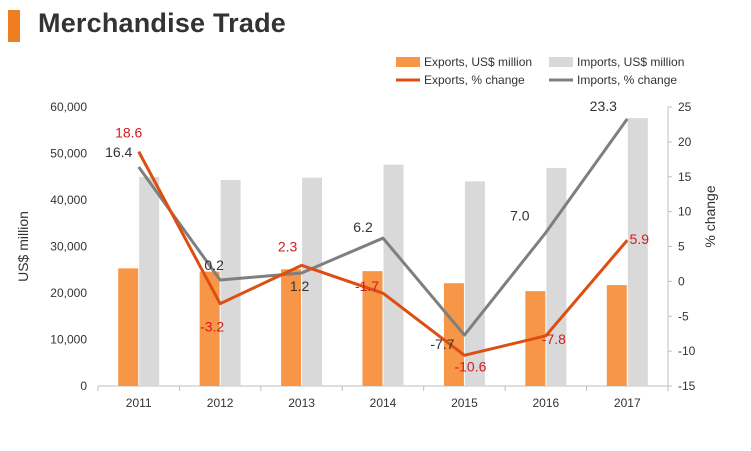 This screenshot has height=451, width=751. Describe the element at coordinates (685, 177) in the screenshot. I see `right-y-tick-label: 15` at that location.